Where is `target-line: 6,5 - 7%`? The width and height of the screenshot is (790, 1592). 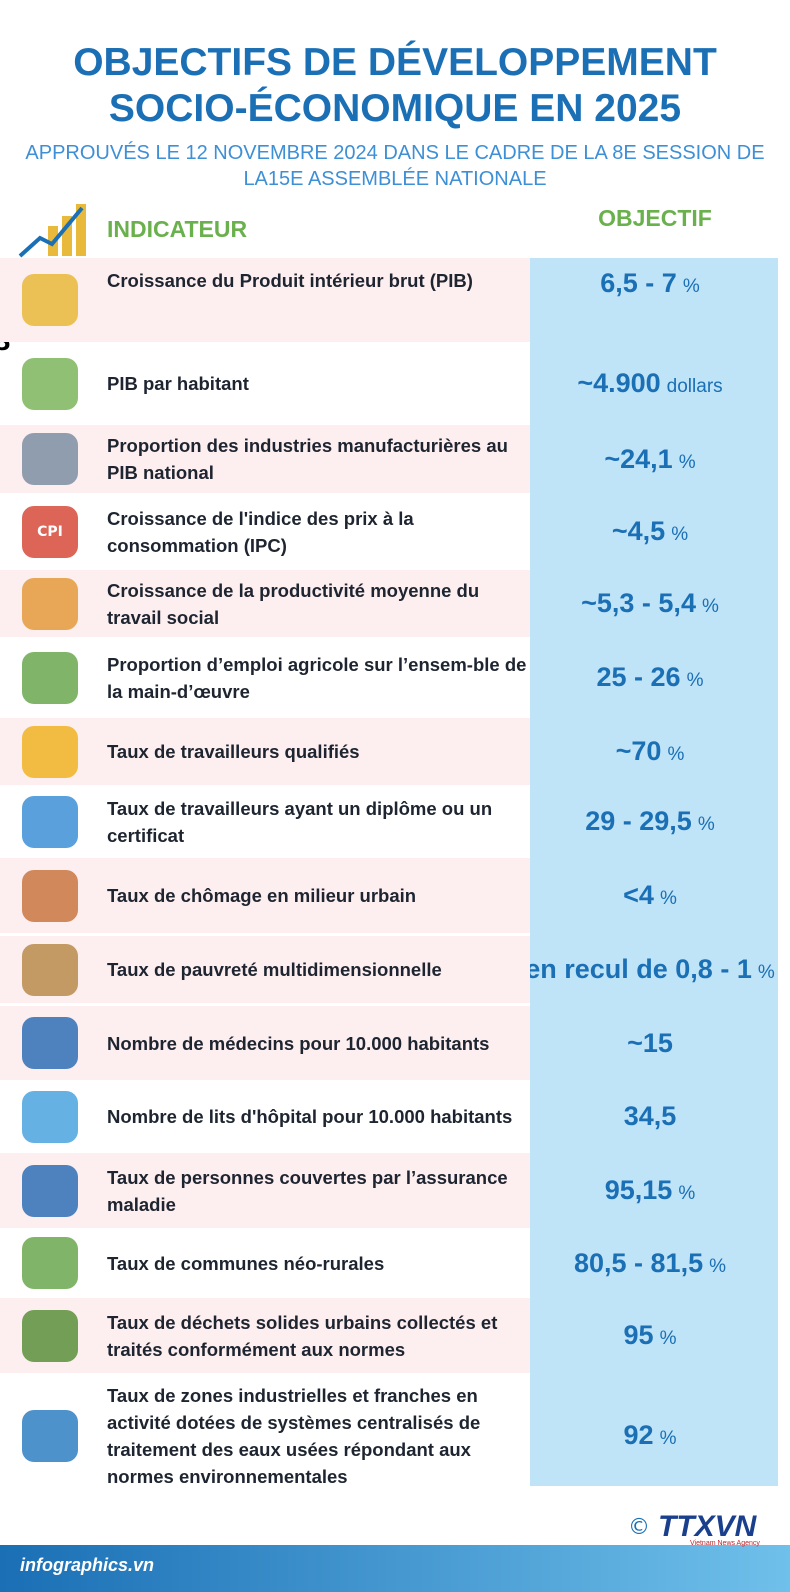
target-line: 6,5 - 7% is located at coordinates (649, 283).